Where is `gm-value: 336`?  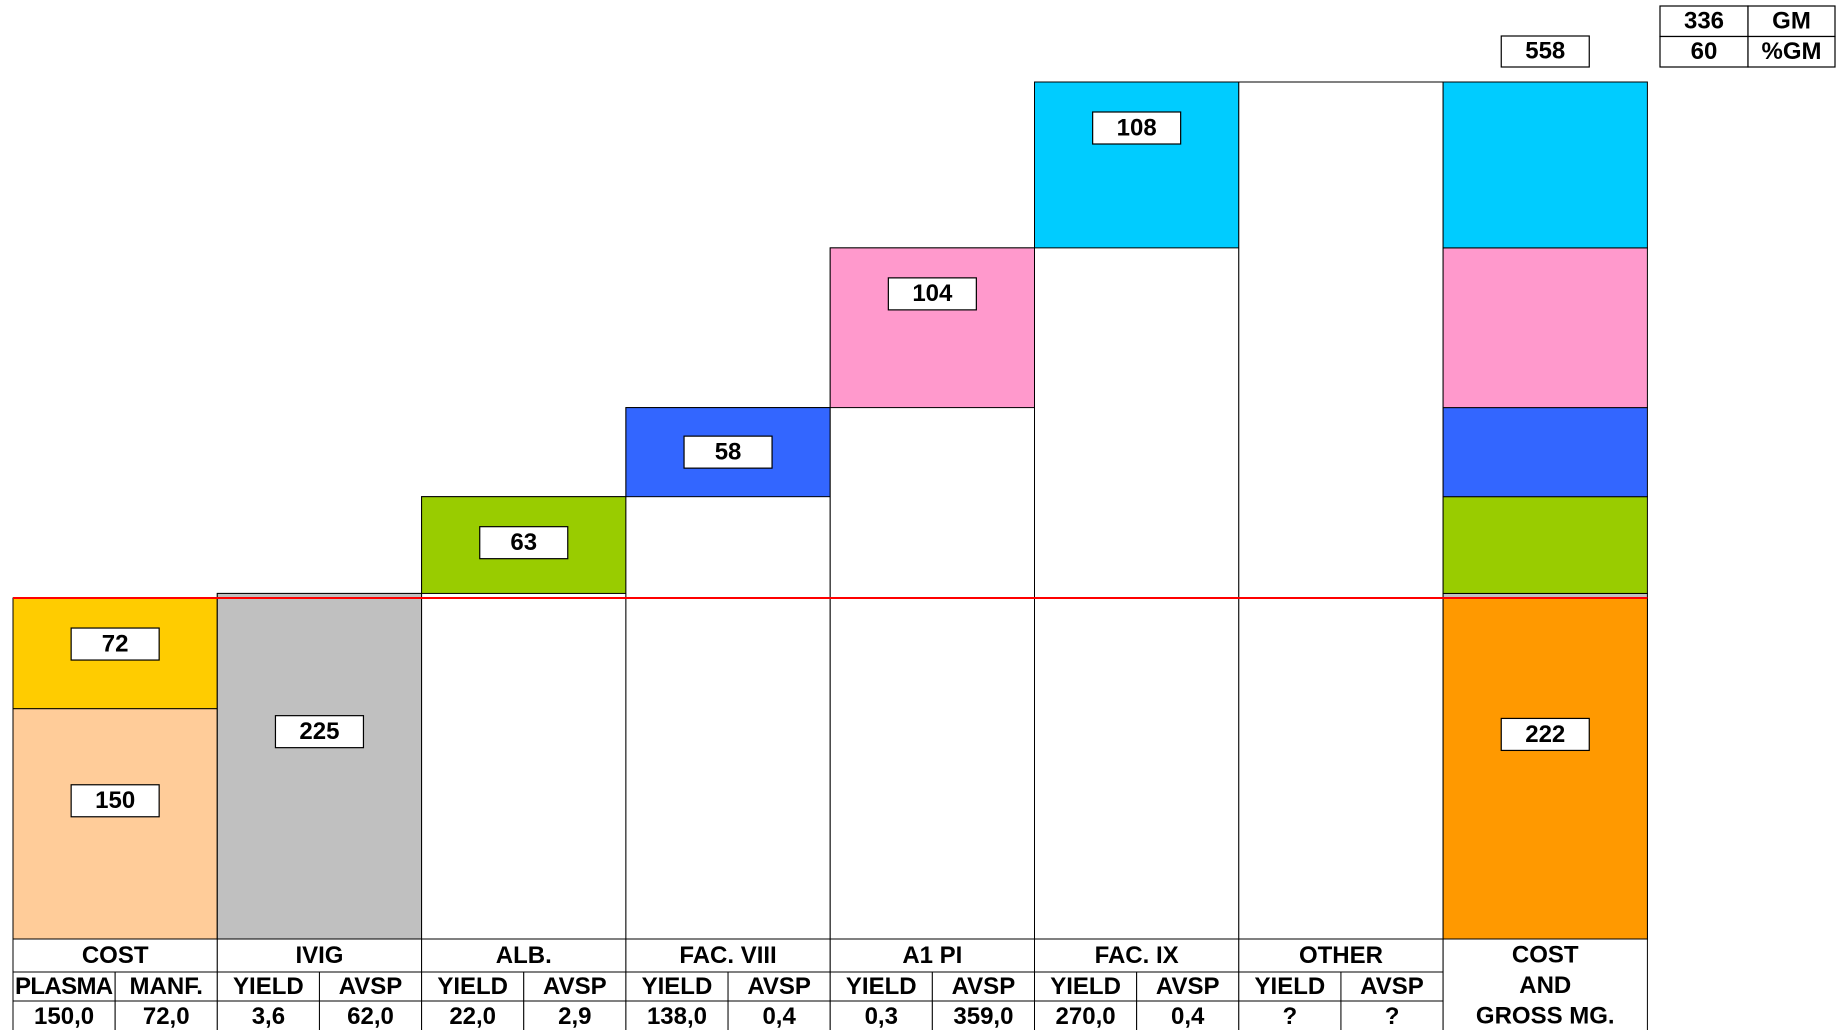
gm-value: 336 is located at coordinates (1704, 20).